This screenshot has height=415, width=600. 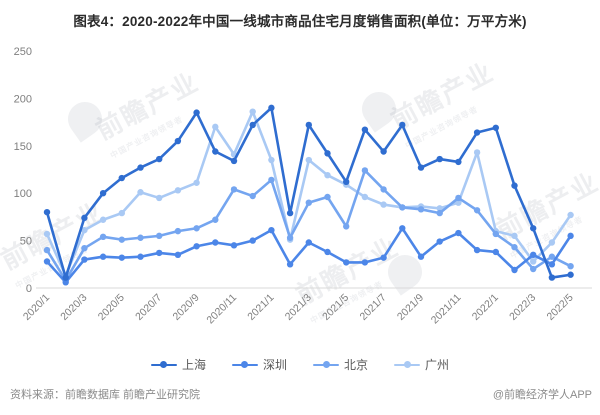 What do you see at coordinates (421, 364) in the screenshot?
I see `legend-item-广州: 广州` at bounding box center [421, 364].